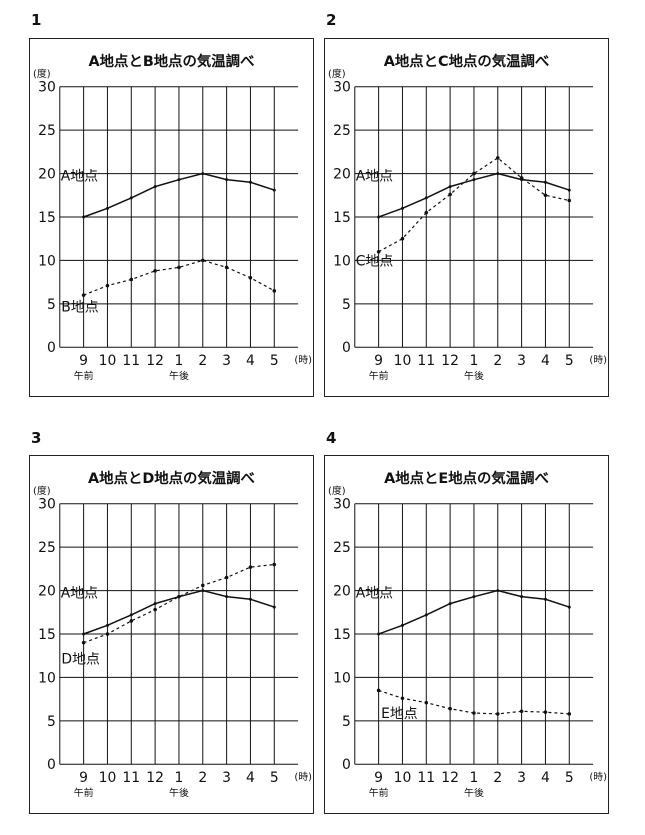 This screenshot has height=835, width=645. I want to click on series-label: B地点, so click(79, 308).